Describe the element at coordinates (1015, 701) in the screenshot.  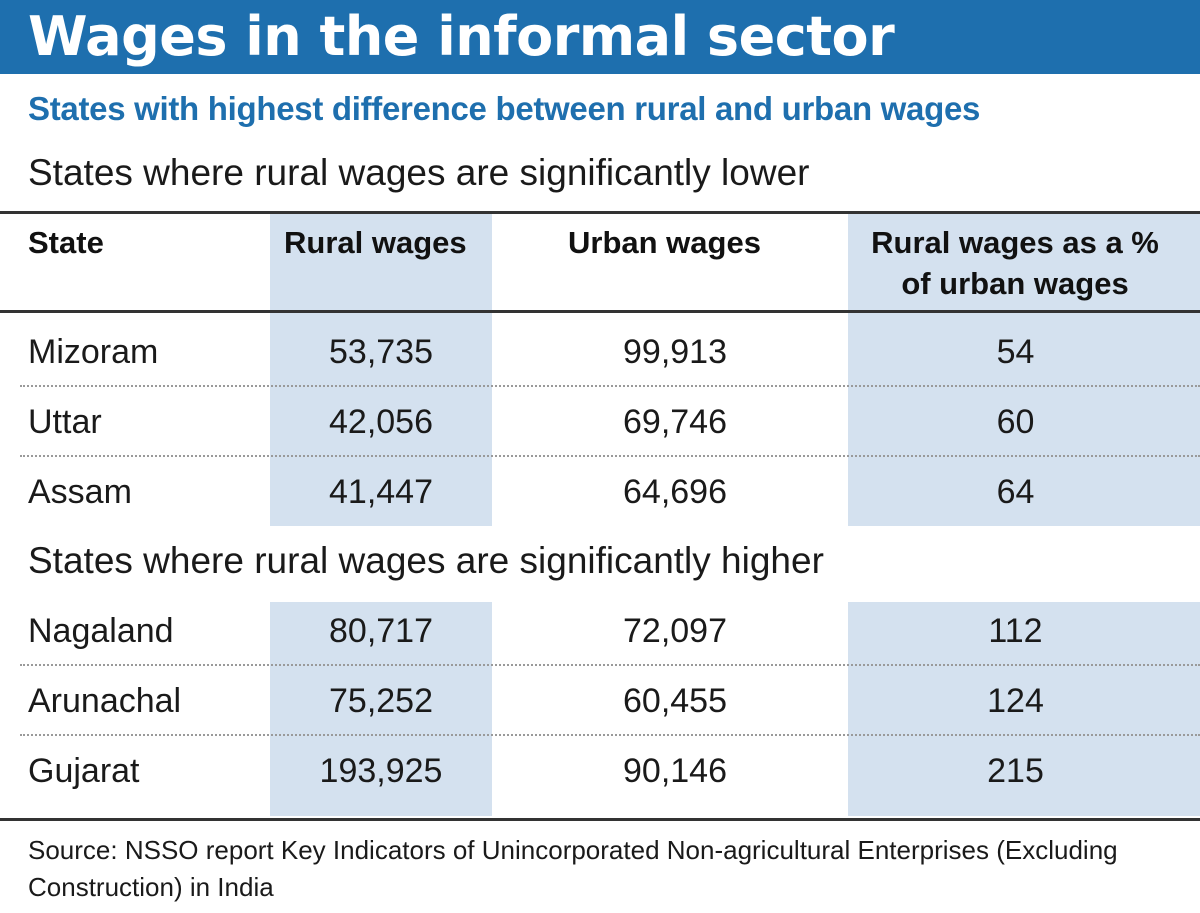
I see `pct-cell: 124` at that location.